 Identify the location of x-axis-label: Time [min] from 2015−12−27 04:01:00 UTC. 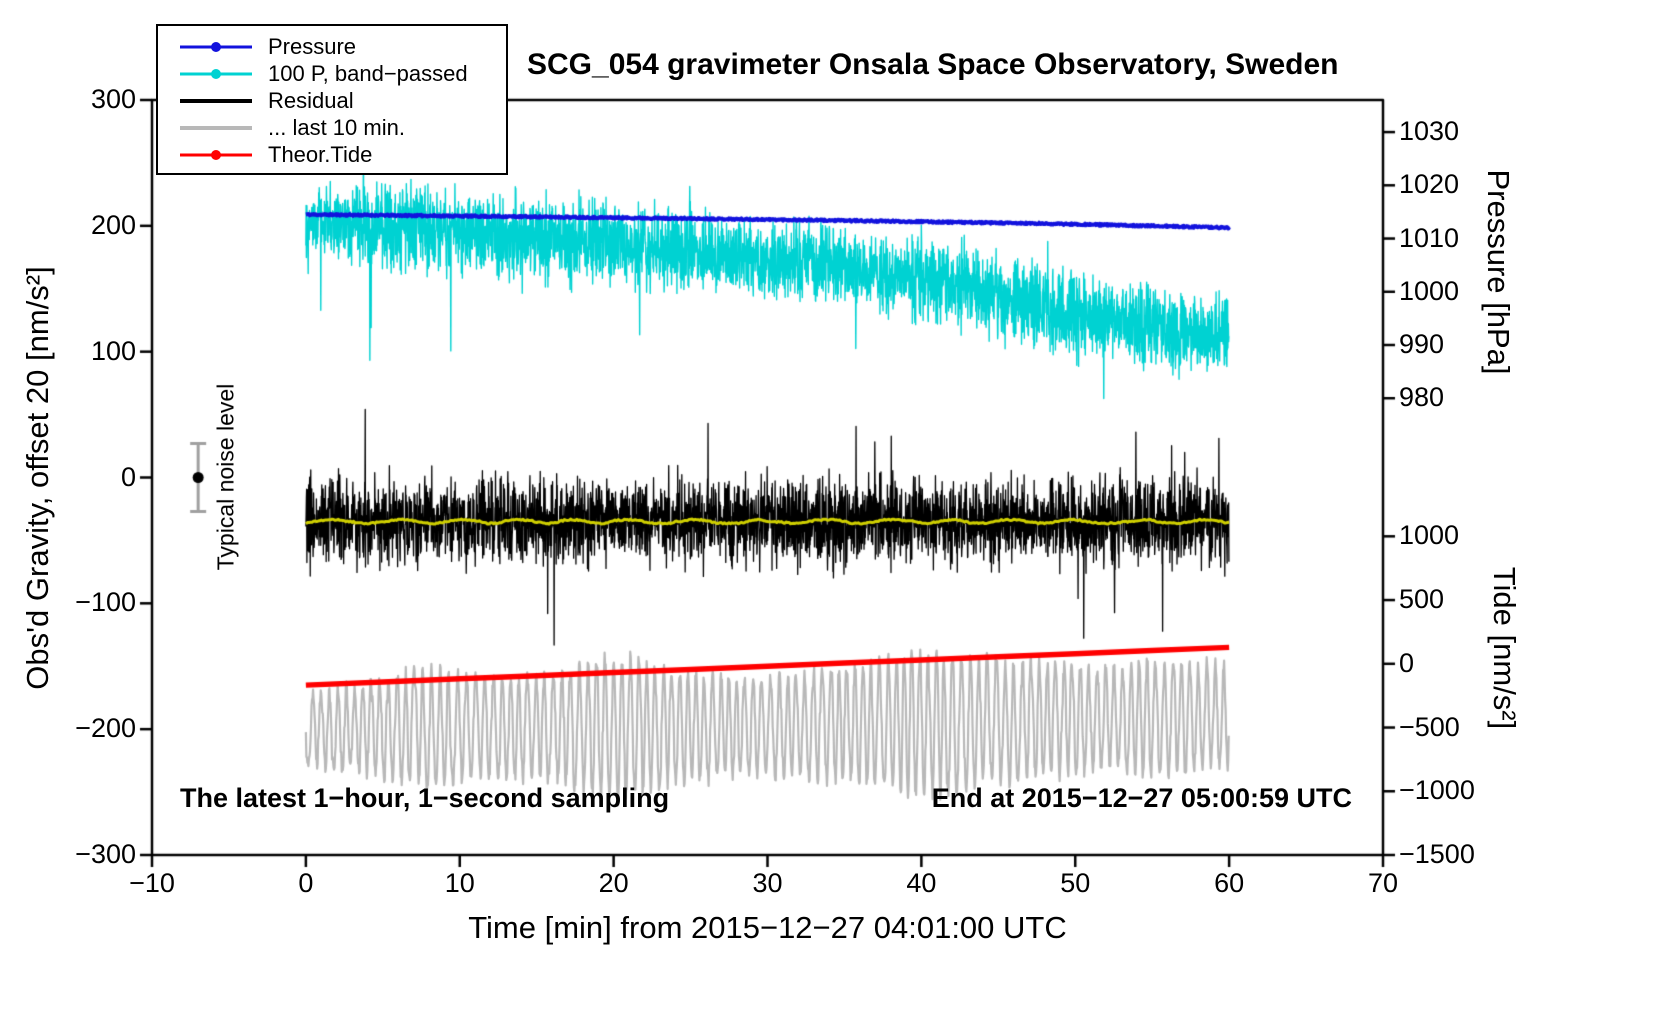
(767, 927).